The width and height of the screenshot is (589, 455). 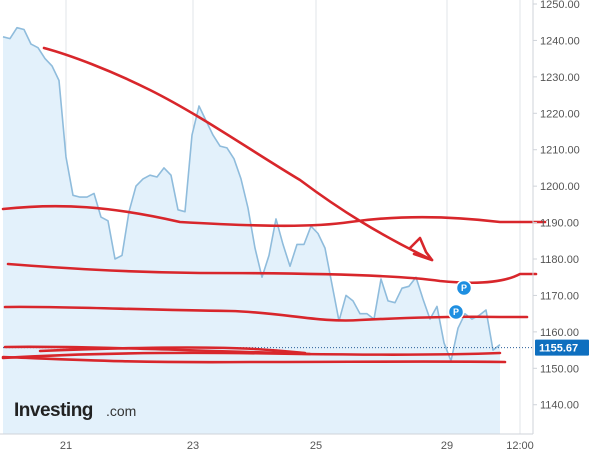 I want to click on y-tick-label-8: 1170.00, so click(x=559, y=296).